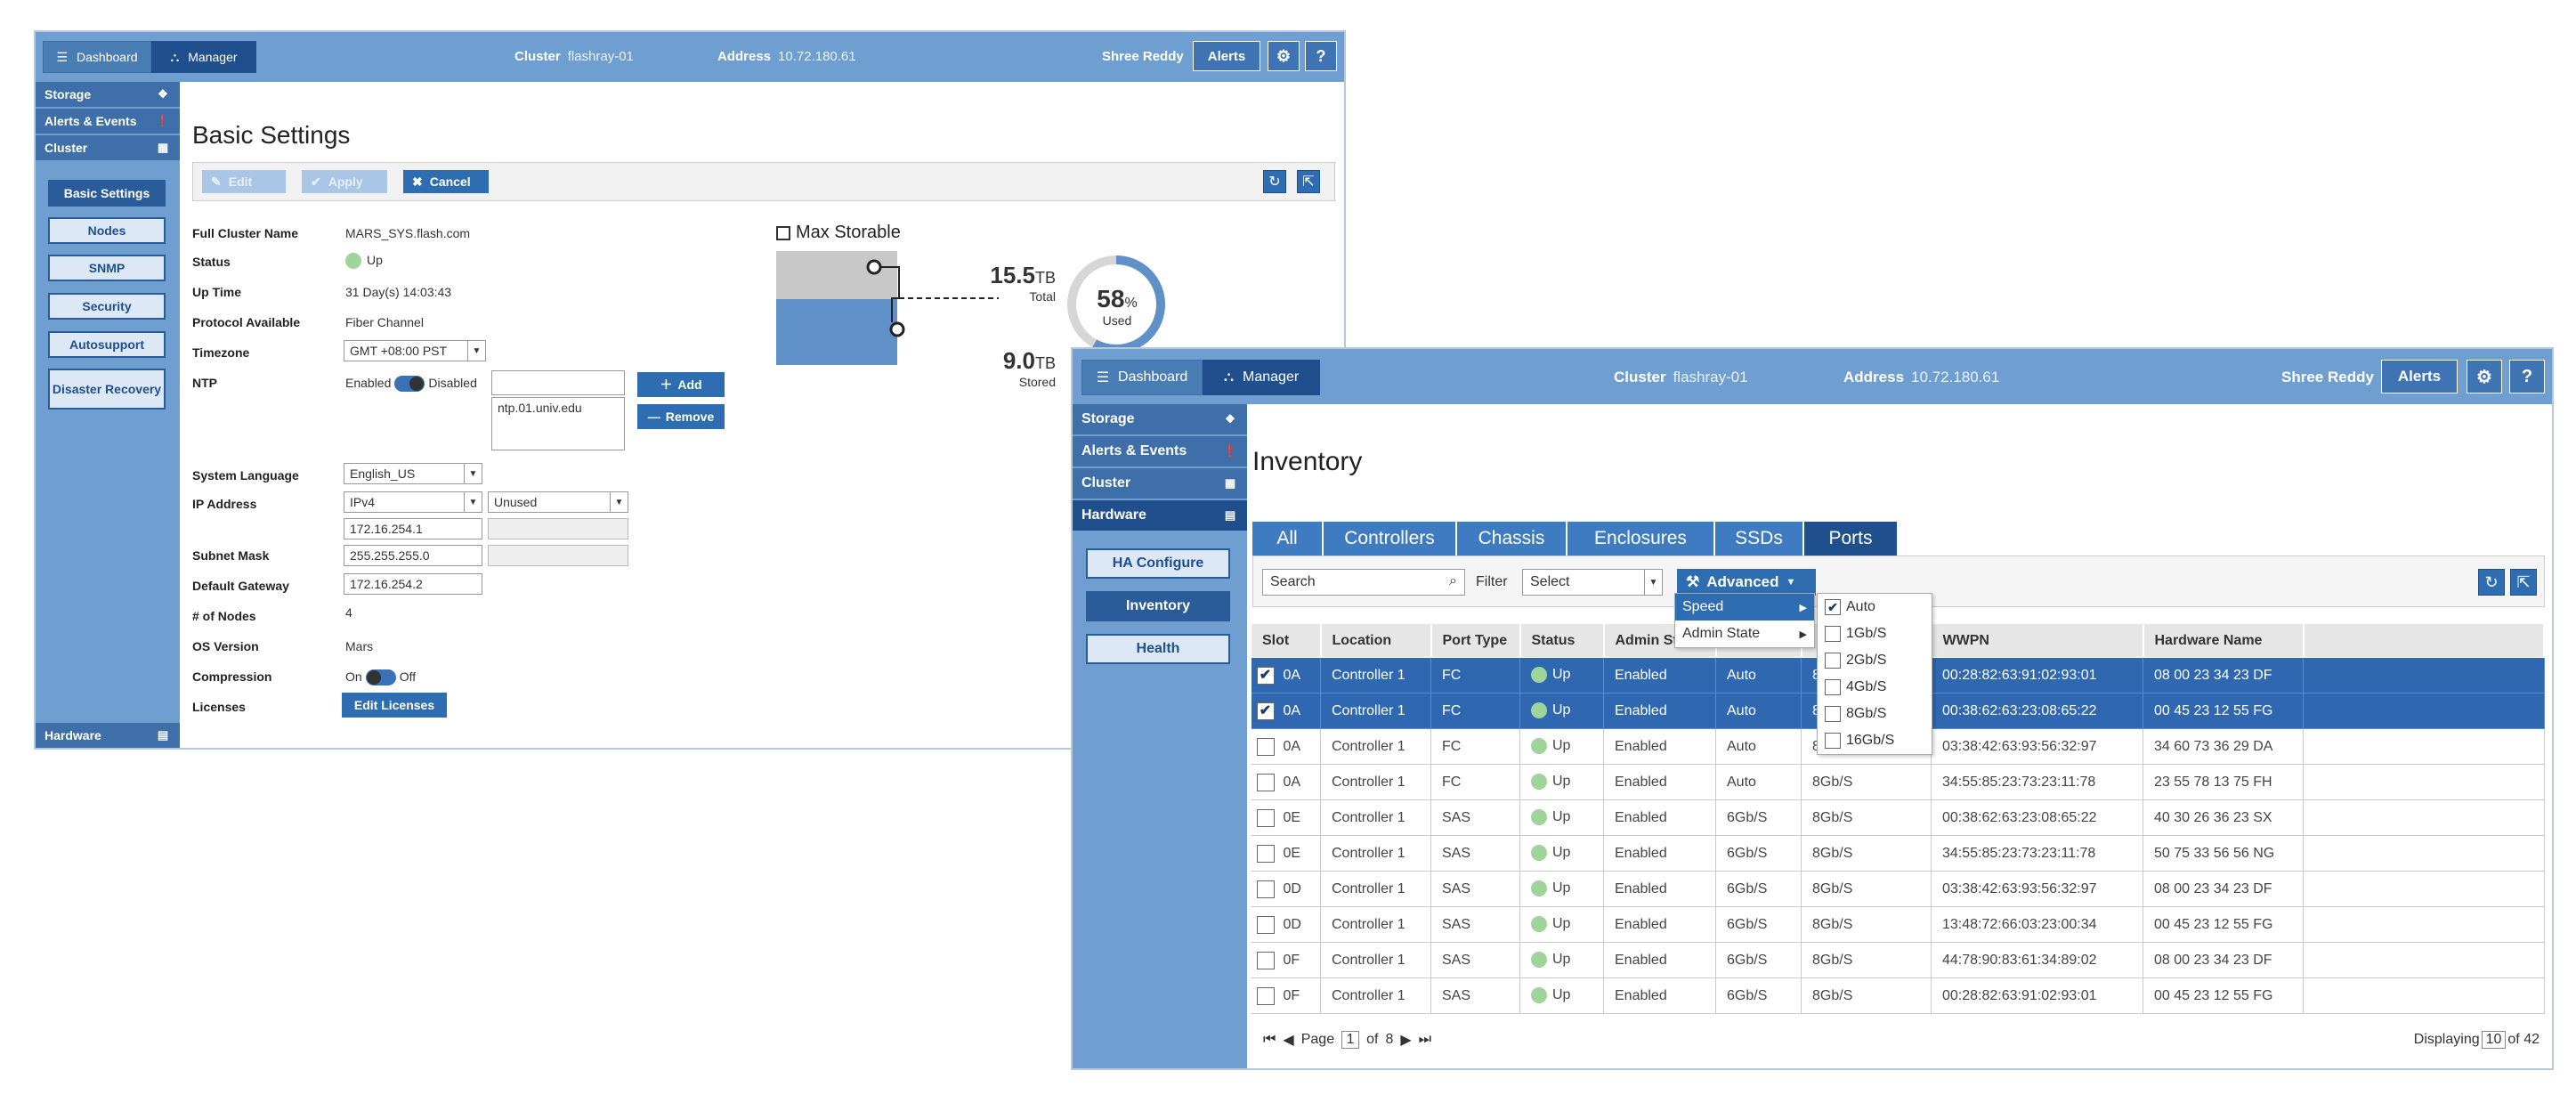 This screenshot has height=1095, width=2576. What do you see at coordinates (107, 268) in the screenshot?
I see `sidebar-item-snmp: SNMP` at bounding box center [107, 268].